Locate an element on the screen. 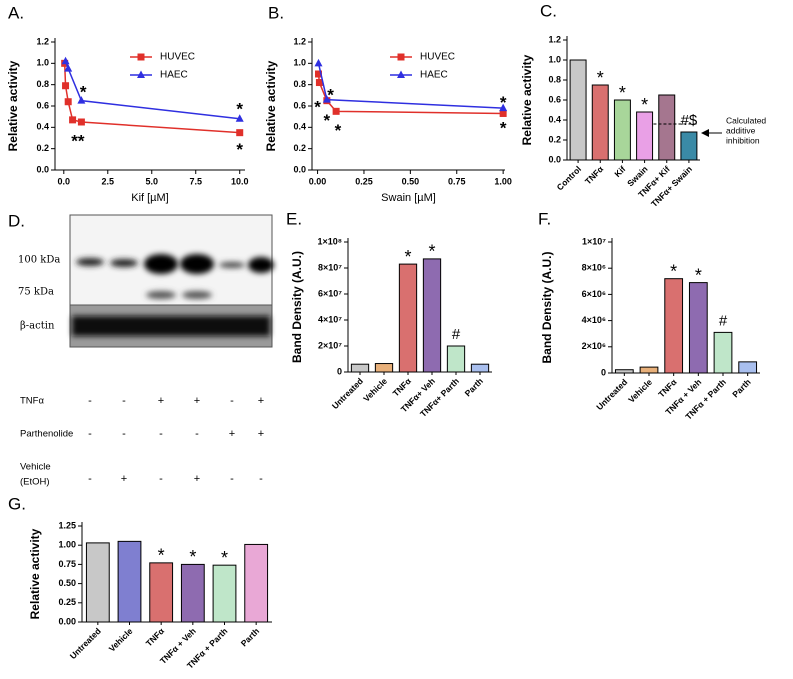 The height and width of the screenshot is (679, 793). annotation-text: additive is located at coordinates (741, 130).